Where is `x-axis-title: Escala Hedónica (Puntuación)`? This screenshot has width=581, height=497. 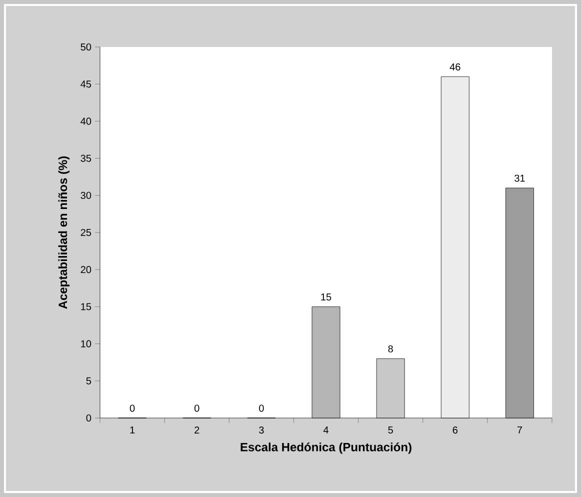 x-axis-title: Escala Hedónica (Puntuación) is located at coordinates (326, 448).